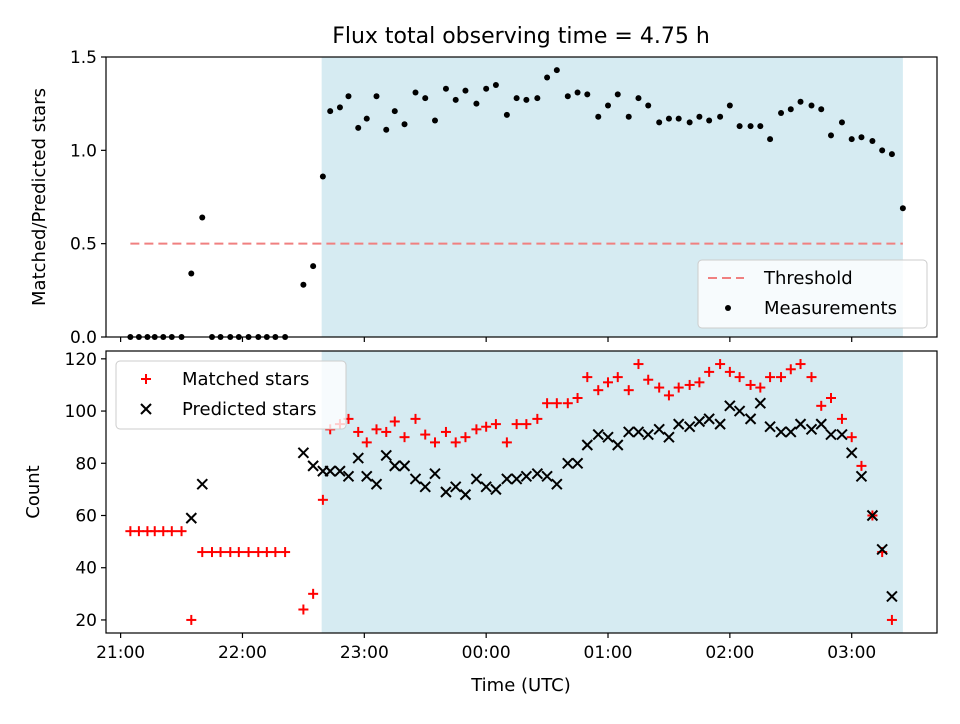 This screenshot has height=724, width=960. Describe the element at coordinates (364, 653) in the screenshot. I see `bottom-x-tick-label: 23:00` at that location.